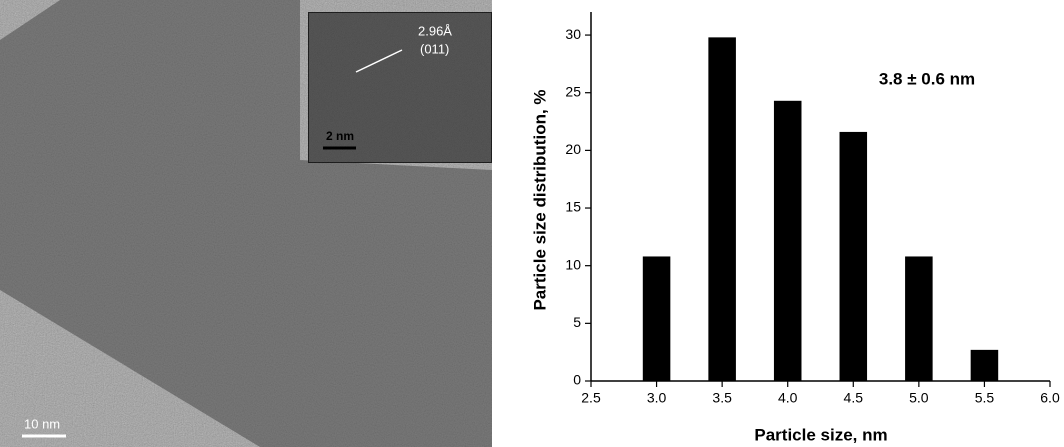 Image resolution: width=1064 pixels, height=447 pixels. Describe the element at coordinates (919, 398) in the screenshot. I see `x-tick-label: 5.0` at that location.